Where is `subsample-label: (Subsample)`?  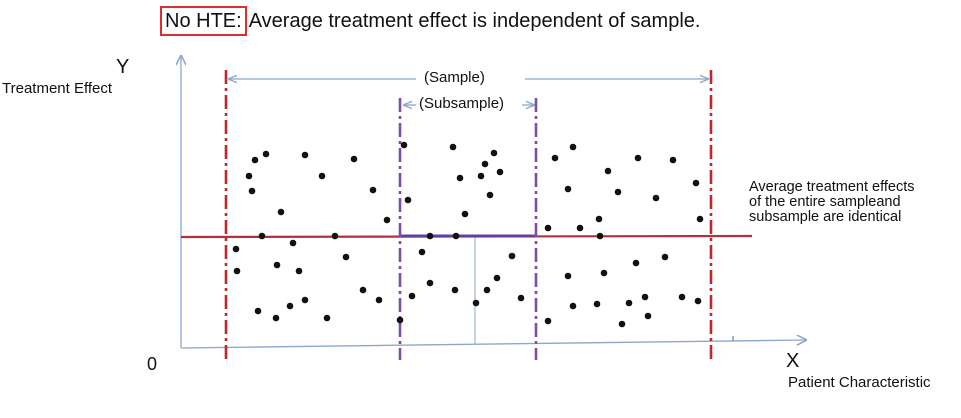
subsample-label: (Subsample) is located at coordinates (462, 103).